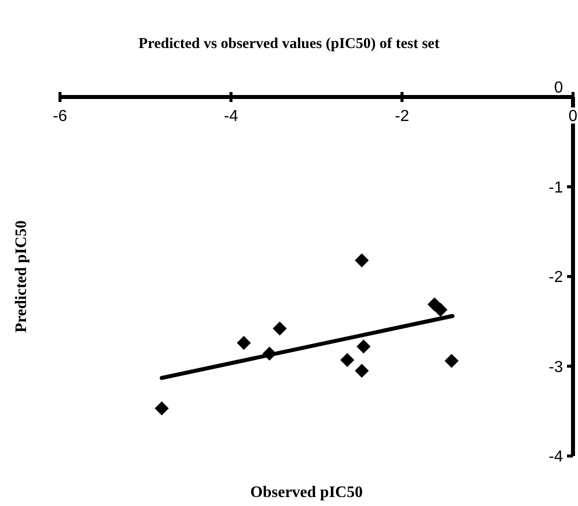  Describe the element at coordinates (21, 276) in the screenshot. I see `y-axis-title: Predicted pIC50` at that location.